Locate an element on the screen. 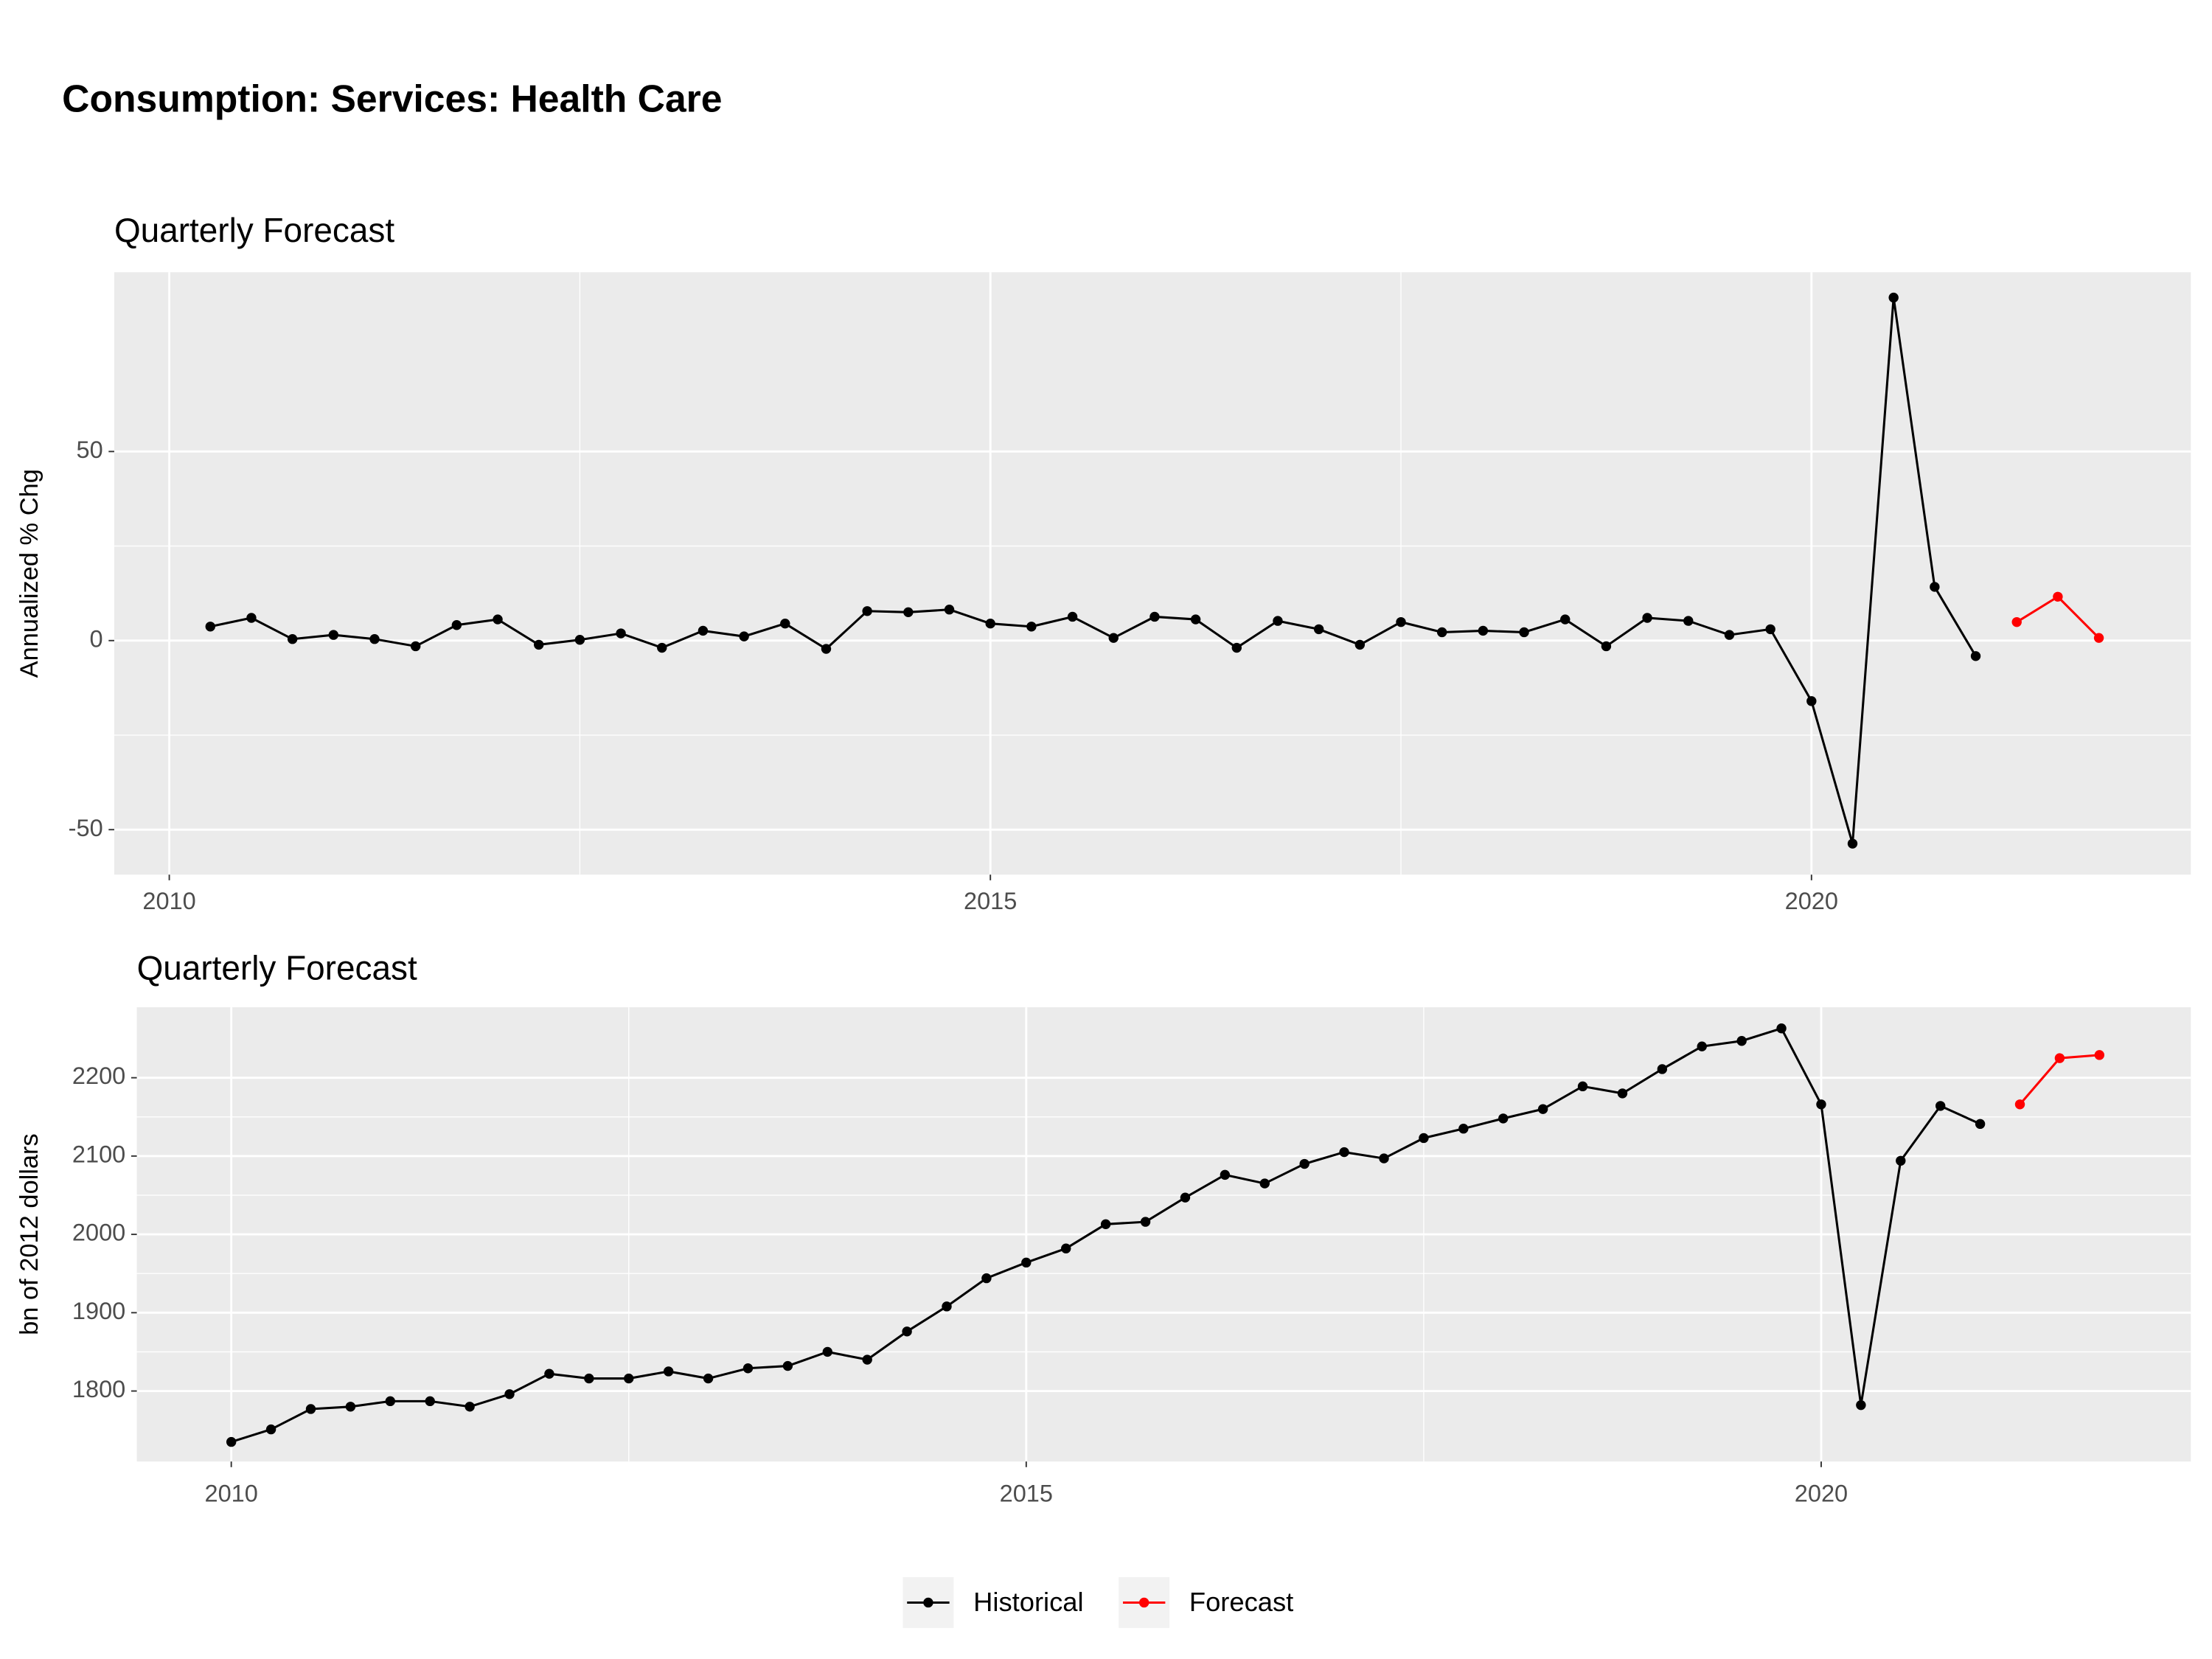 Image resolution: width=2212 pixels, height=1659 pixels. y-axis-title: Annualized % Chg is located at coordinates (29, 573).